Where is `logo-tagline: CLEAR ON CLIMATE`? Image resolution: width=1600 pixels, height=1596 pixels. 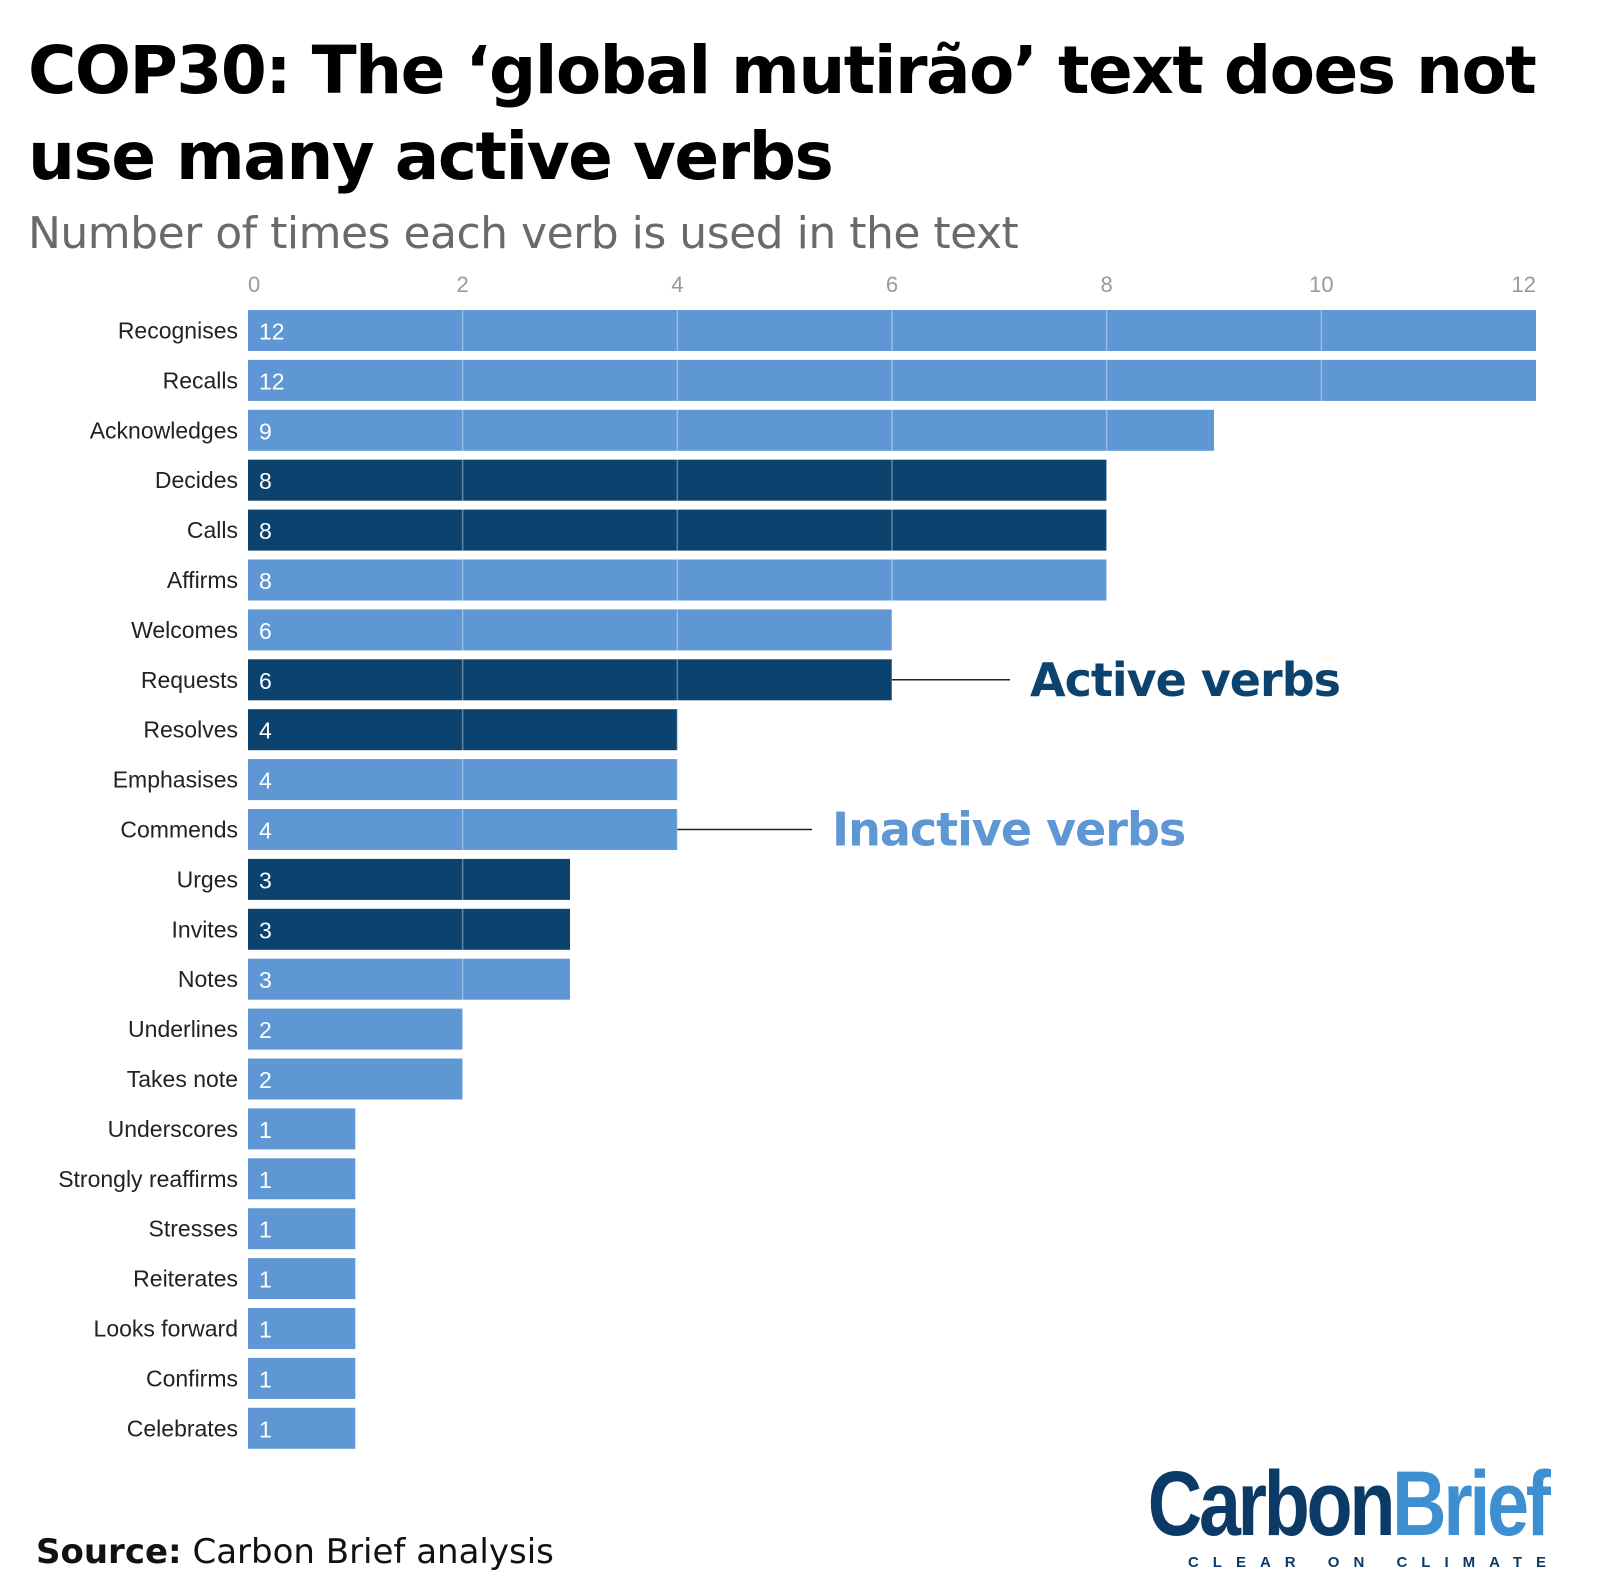
logo-tagline: CLEAR ON CLIMATE is located at coordinates (1373, 1562).